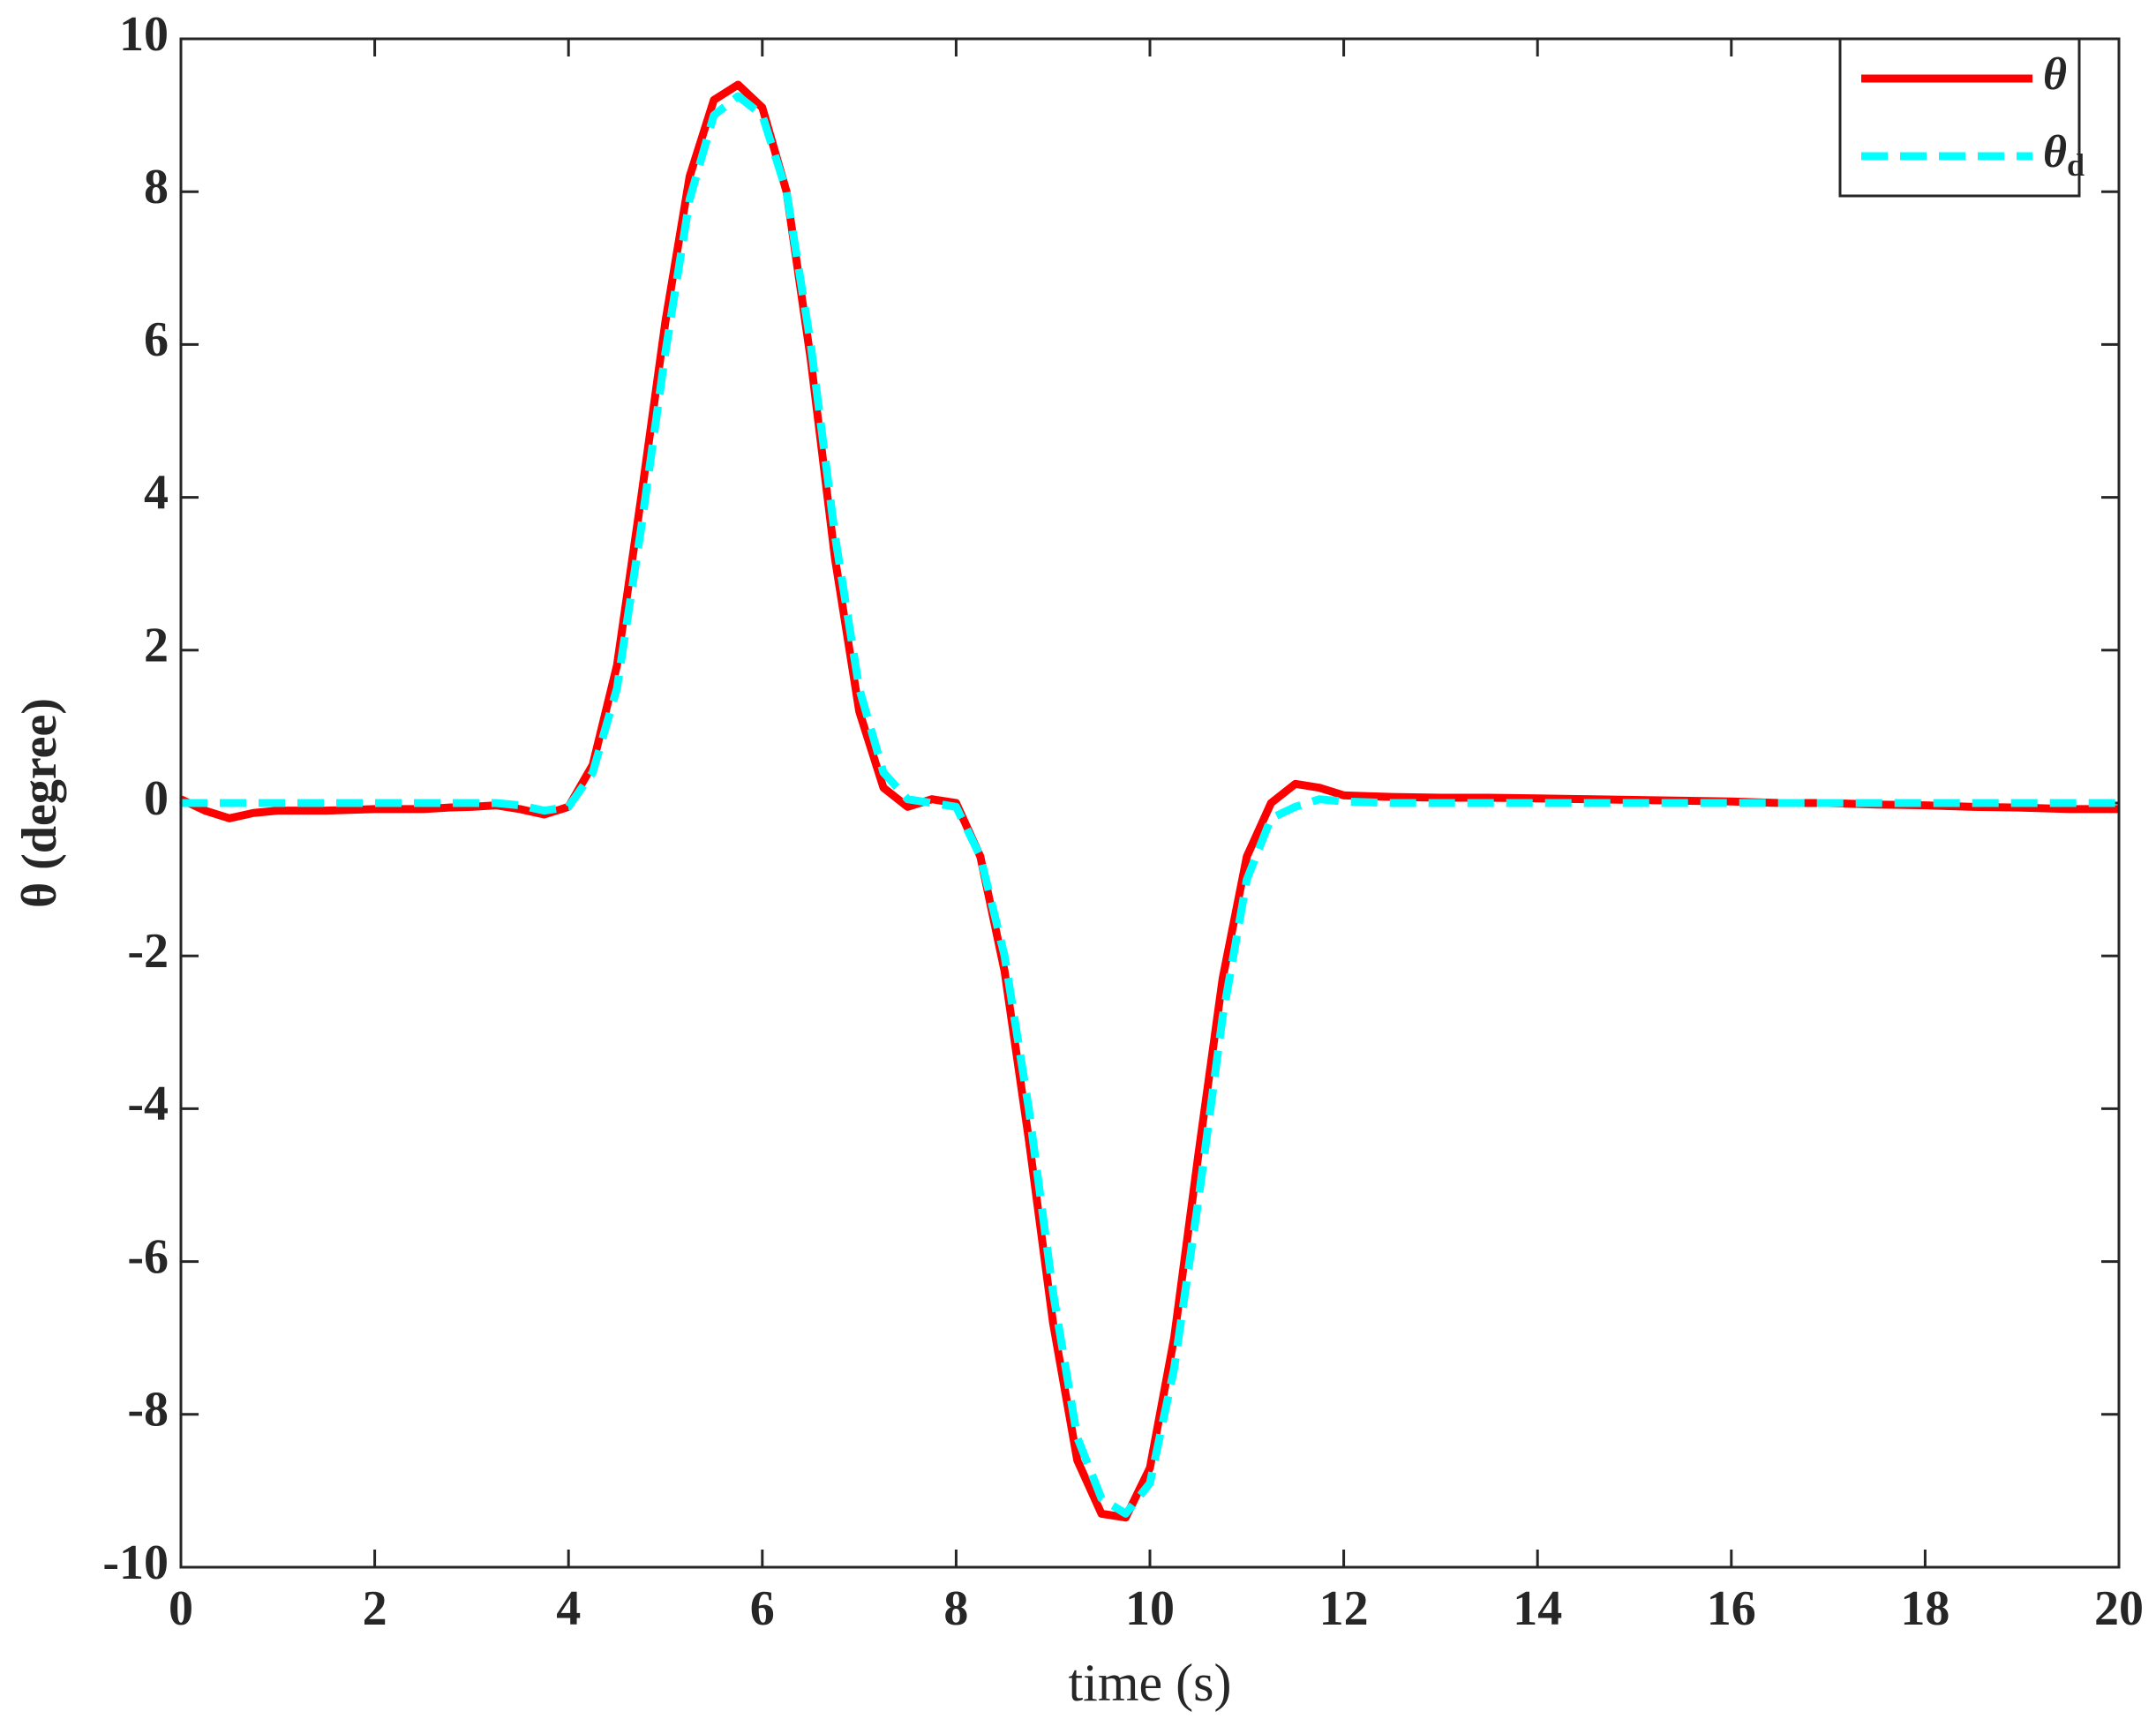  What do you see at coordinates (148, 1410) in the screenshot?
I see `y-tick-label: -8` at bounding box center [148, 1410].